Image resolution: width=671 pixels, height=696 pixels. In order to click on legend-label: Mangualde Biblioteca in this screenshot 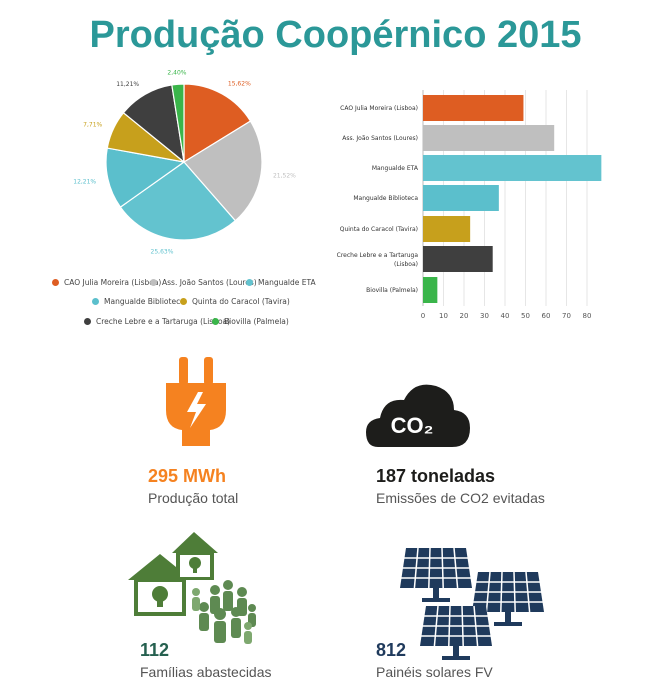, I will do `click(144, 301)`.